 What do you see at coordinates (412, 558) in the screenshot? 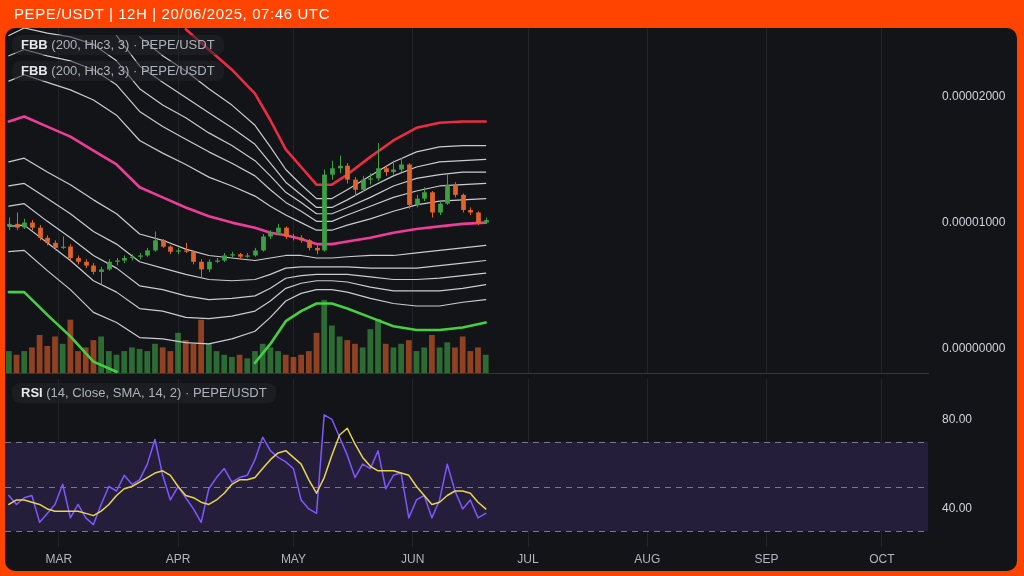
I see `x-tick-label: JUN` at bounding box center [412, 558].